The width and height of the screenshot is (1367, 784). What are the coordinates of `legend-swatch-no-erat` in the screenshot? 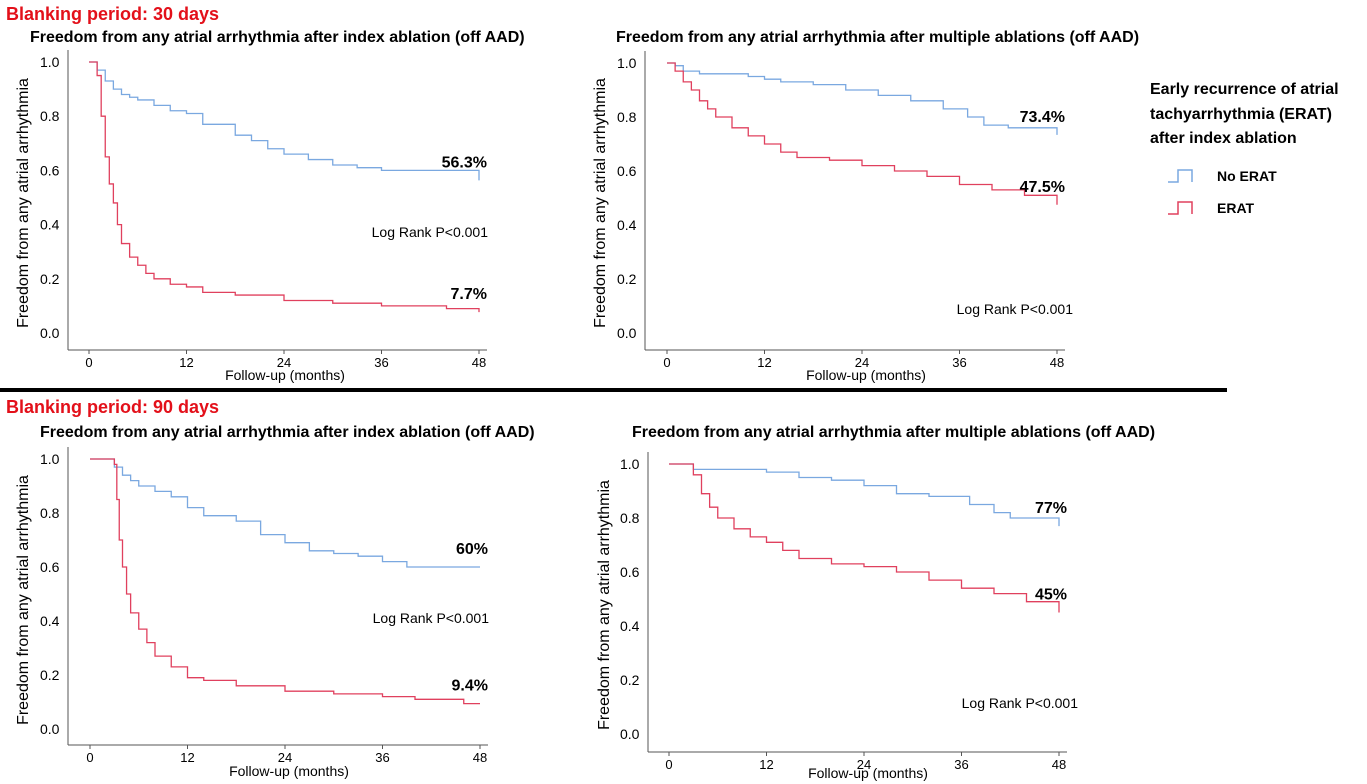 It's located at (1180, 175).